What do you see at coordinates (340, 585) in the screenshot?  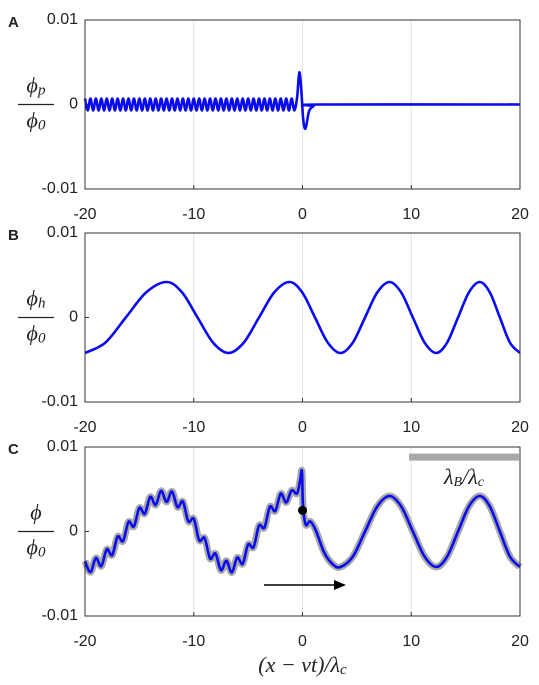 I see `arrow-head` at bounding box center [340, 585].